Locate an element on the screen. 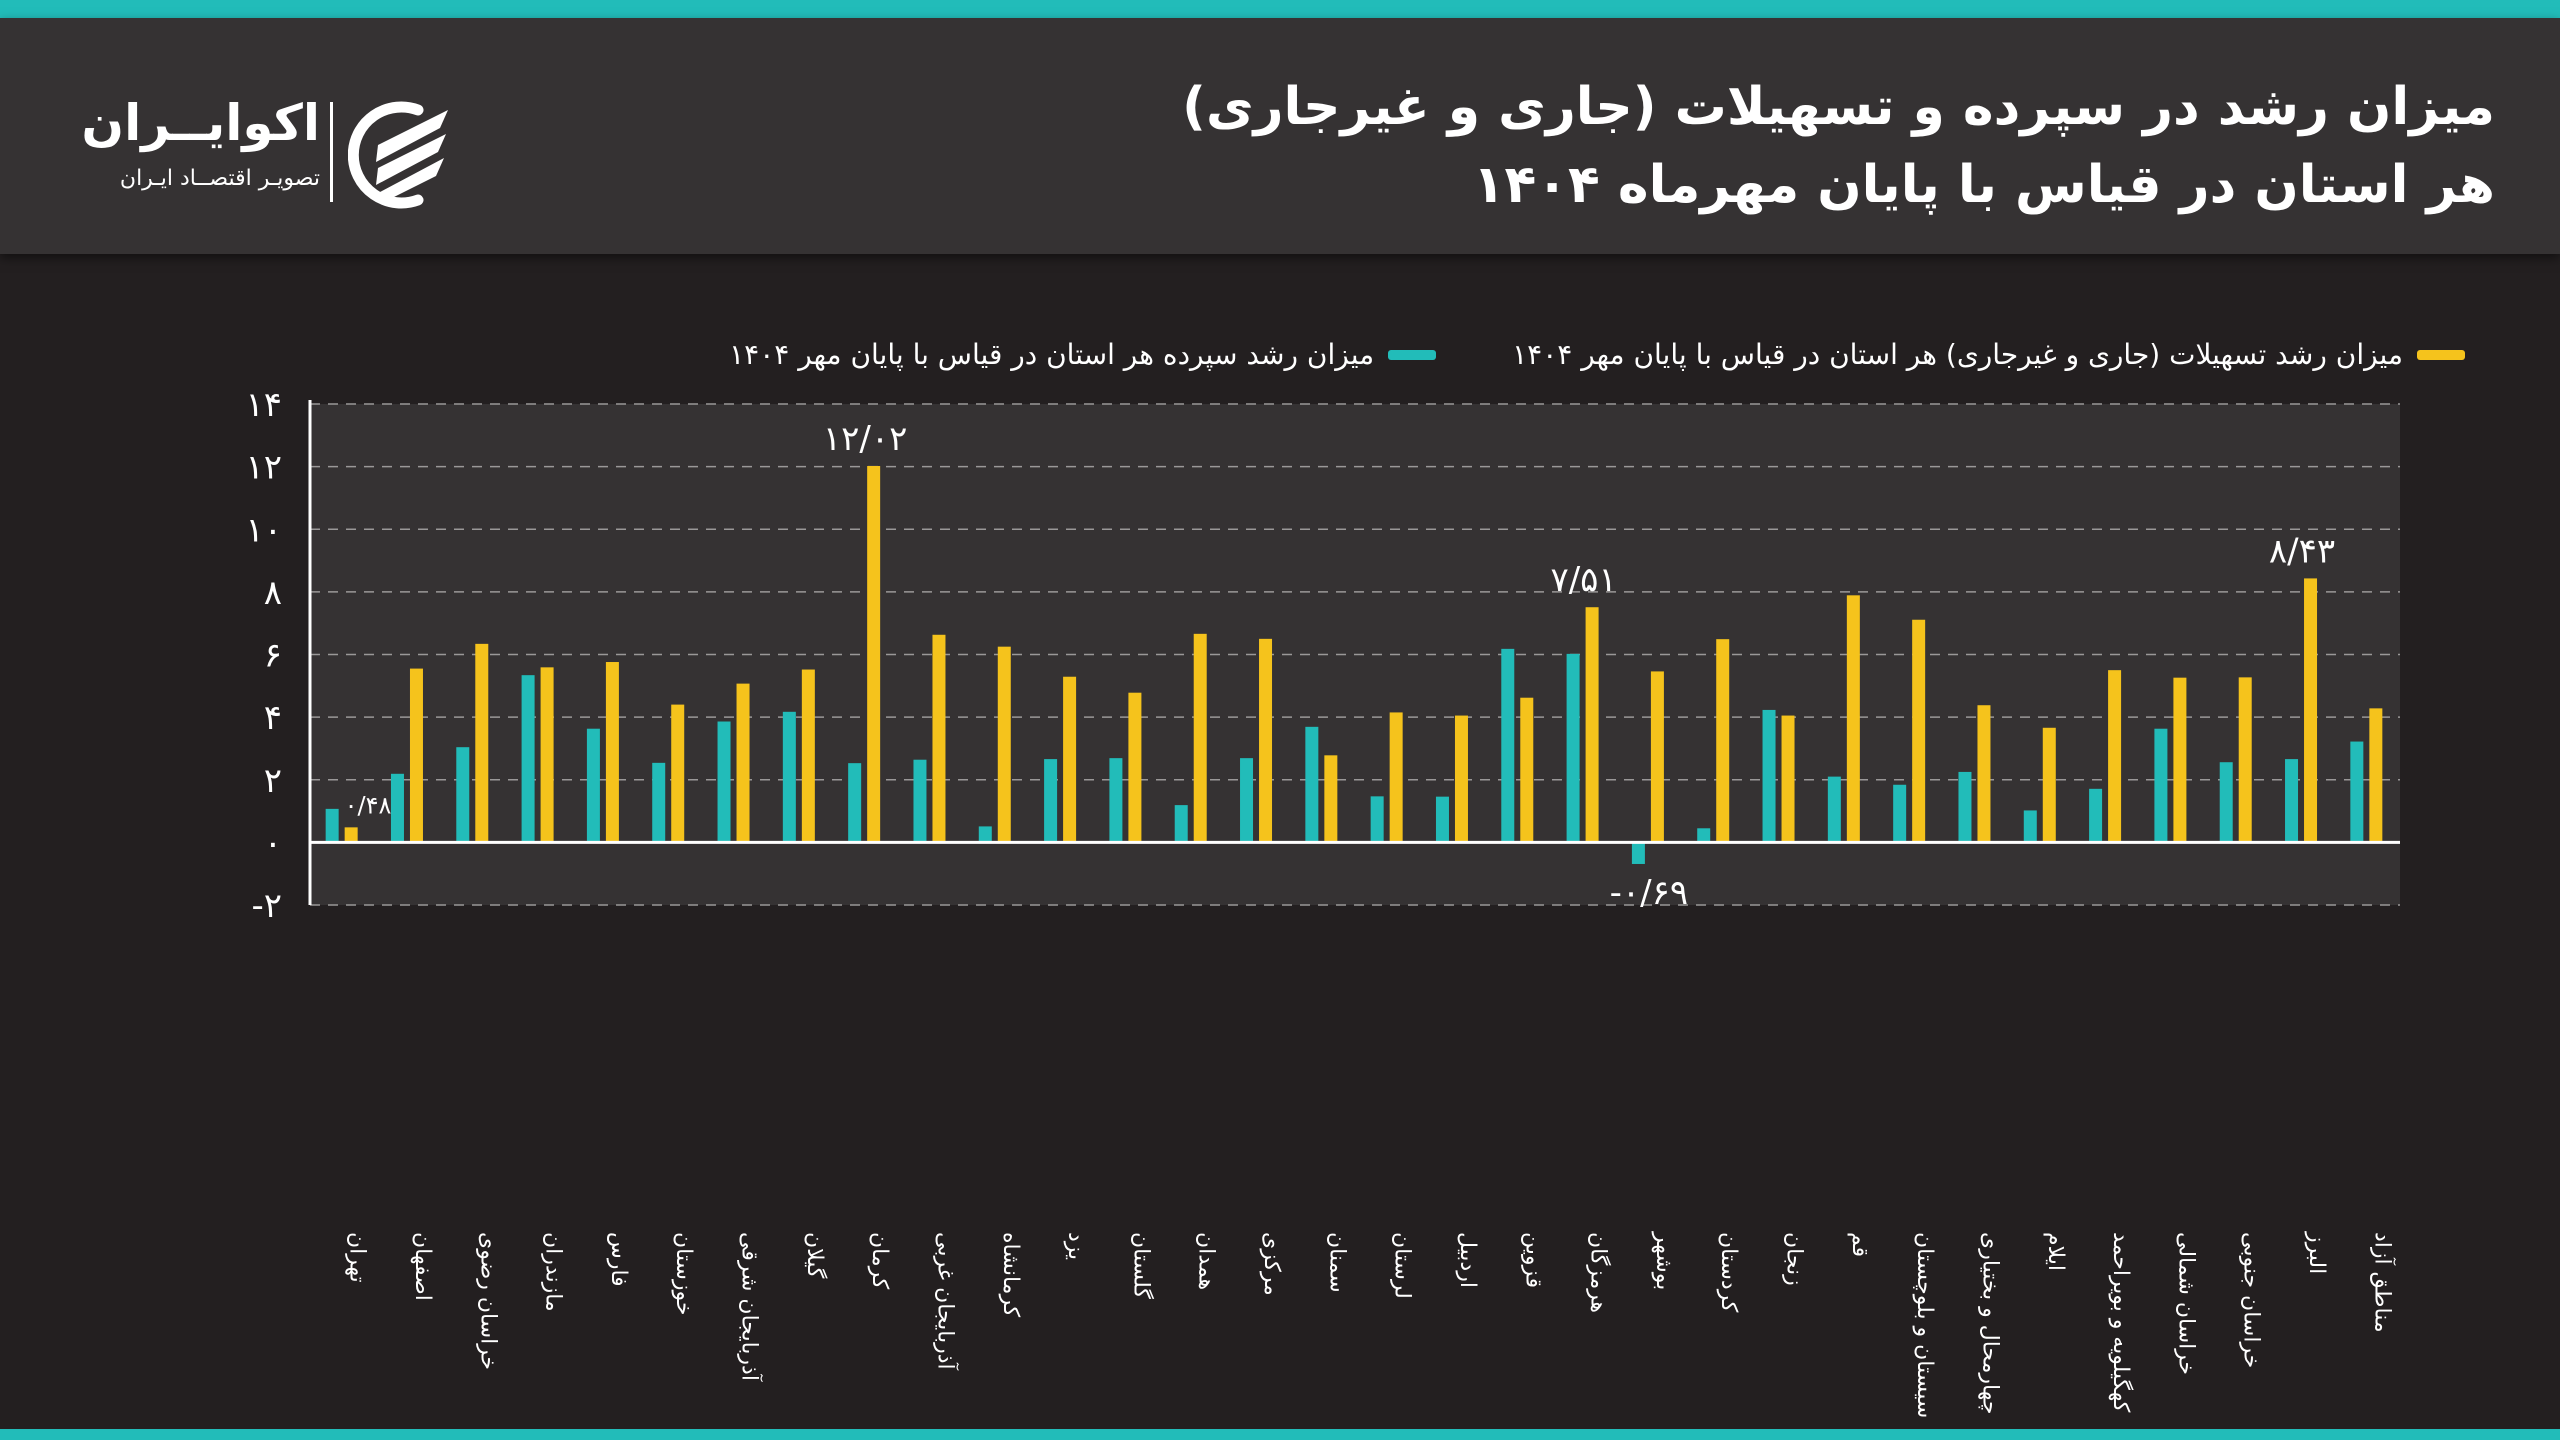  data-label: -۰/۶۹ is located at coordinates (1649, 893).